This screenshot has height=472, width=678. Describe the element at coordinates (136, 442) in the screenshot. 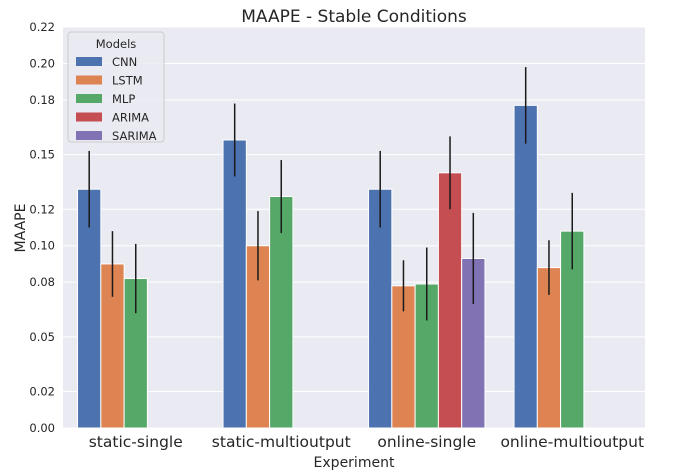

I see `x-tick-label: static-single` at that location.